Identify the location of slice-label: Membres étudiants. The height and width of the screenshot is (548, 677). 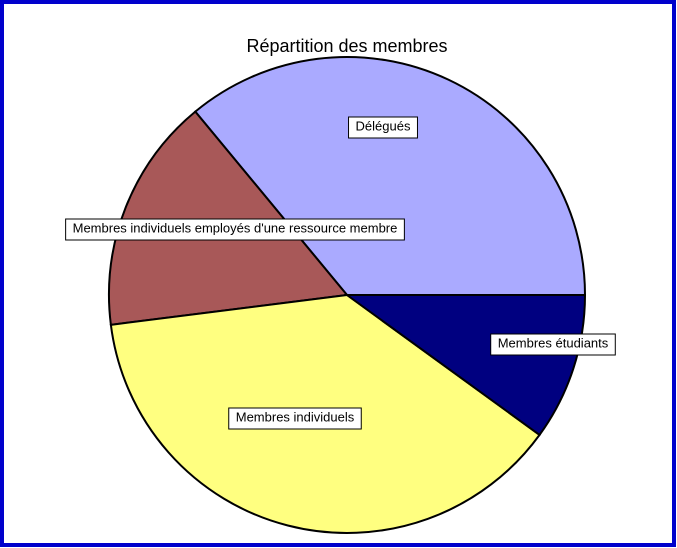
(553, 342).